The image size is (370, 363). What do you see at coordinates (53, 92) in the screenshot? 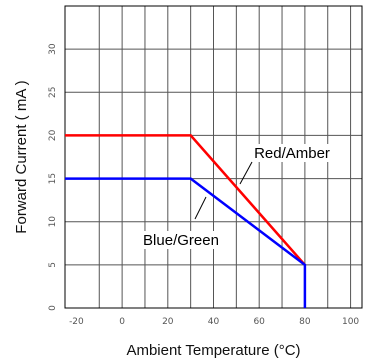
I see `y-tick-label: 25` at bounding box center [53, 92].